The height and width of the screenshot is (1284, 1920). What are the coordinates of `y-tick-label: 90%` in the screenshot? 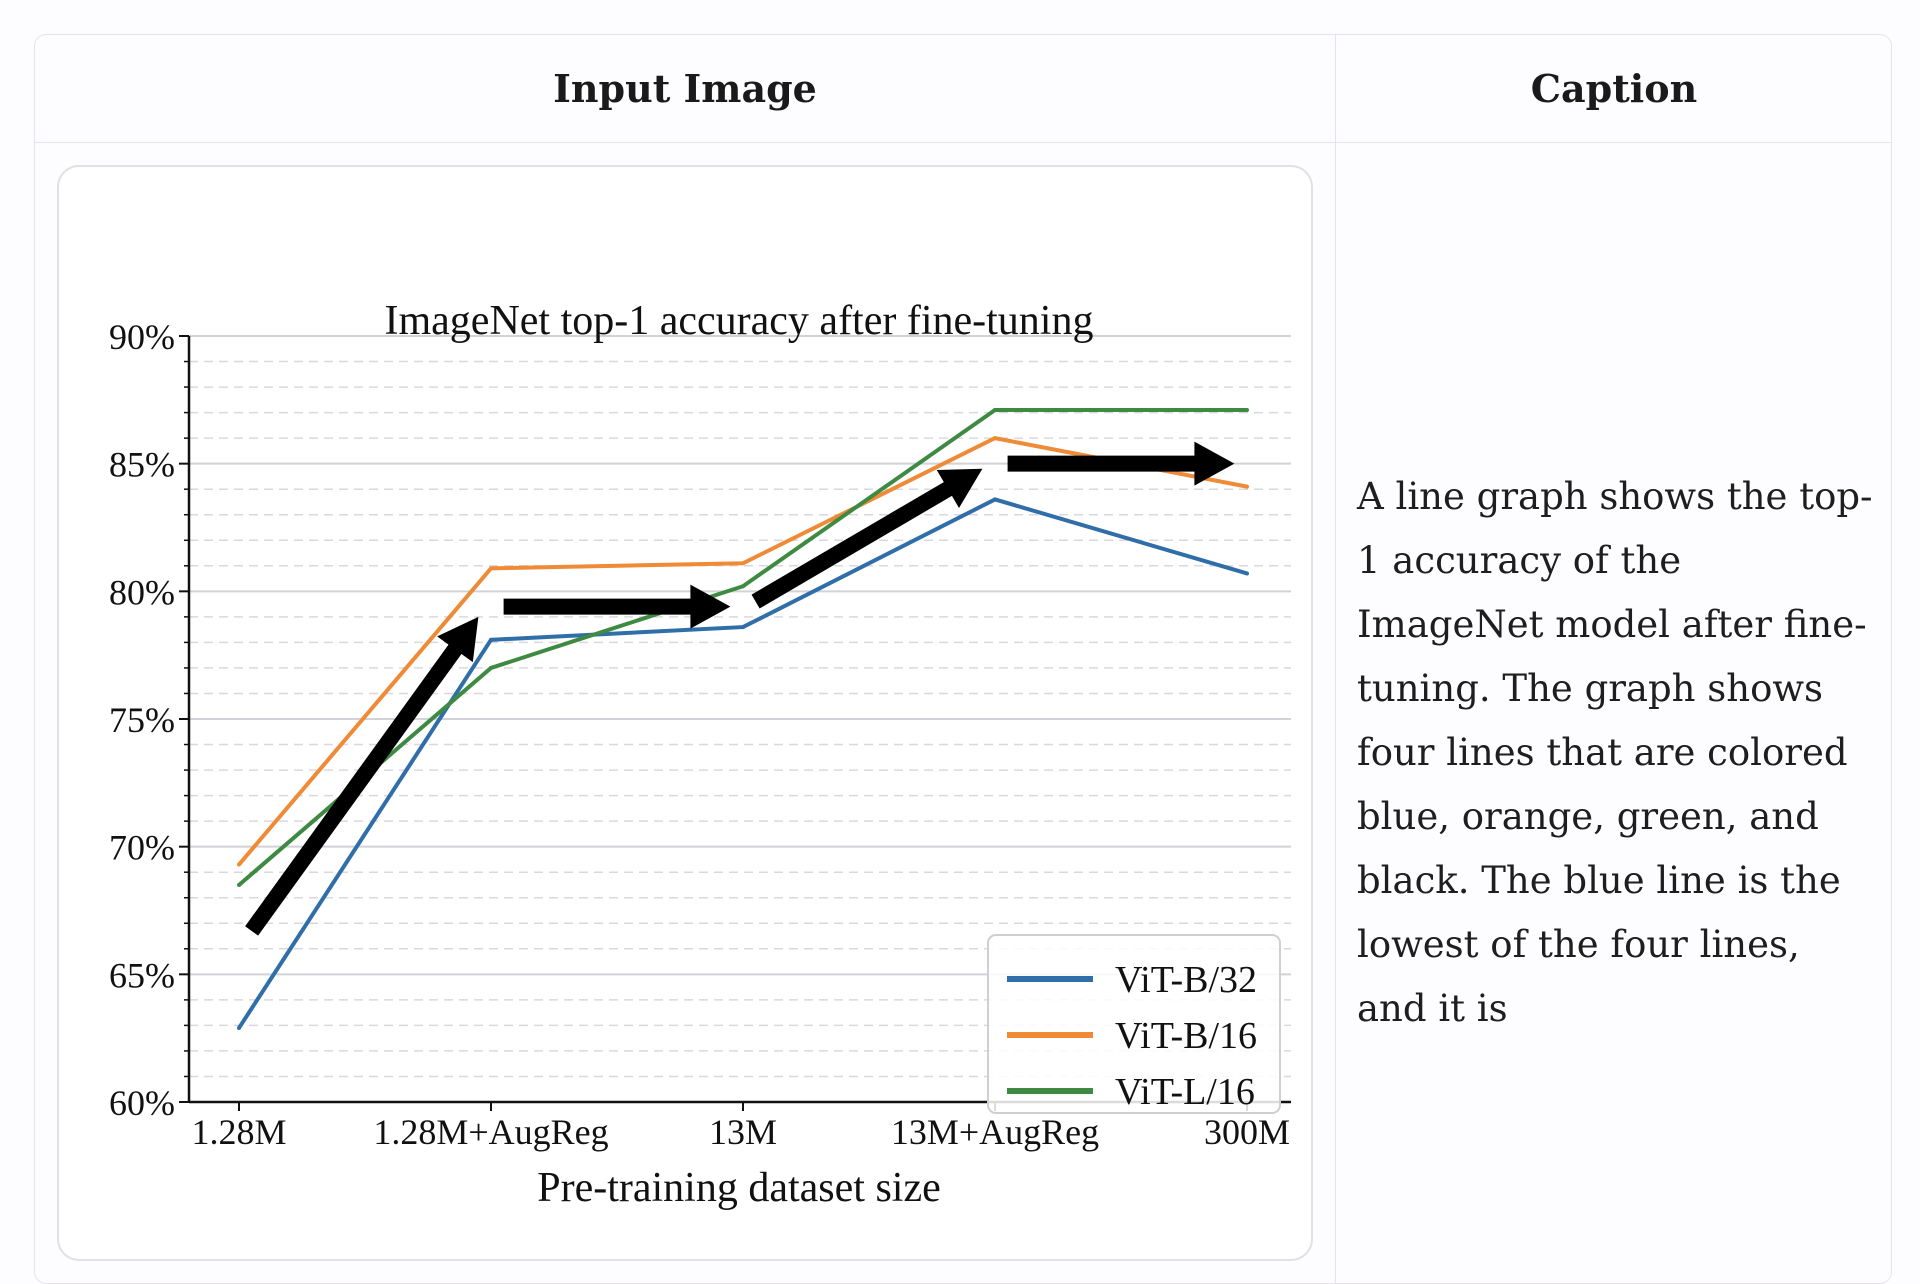 It's located at (142, 337).